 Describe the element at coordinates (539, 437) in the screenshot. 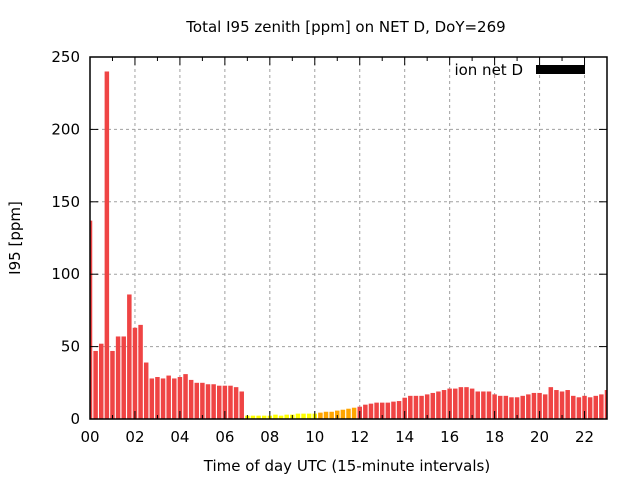

I see `x-tick-label: 20` at that location.